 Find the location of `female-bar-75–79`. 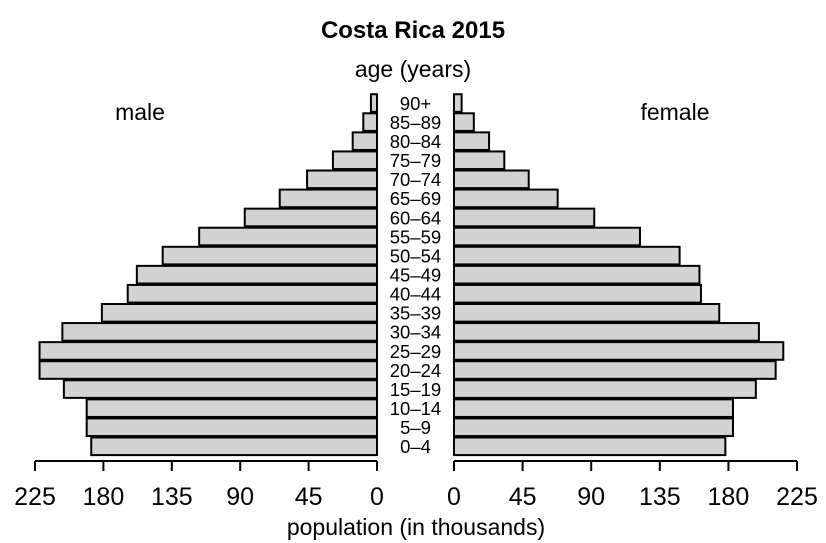

female-bar-75–79 is located at coordinates (479, 160).